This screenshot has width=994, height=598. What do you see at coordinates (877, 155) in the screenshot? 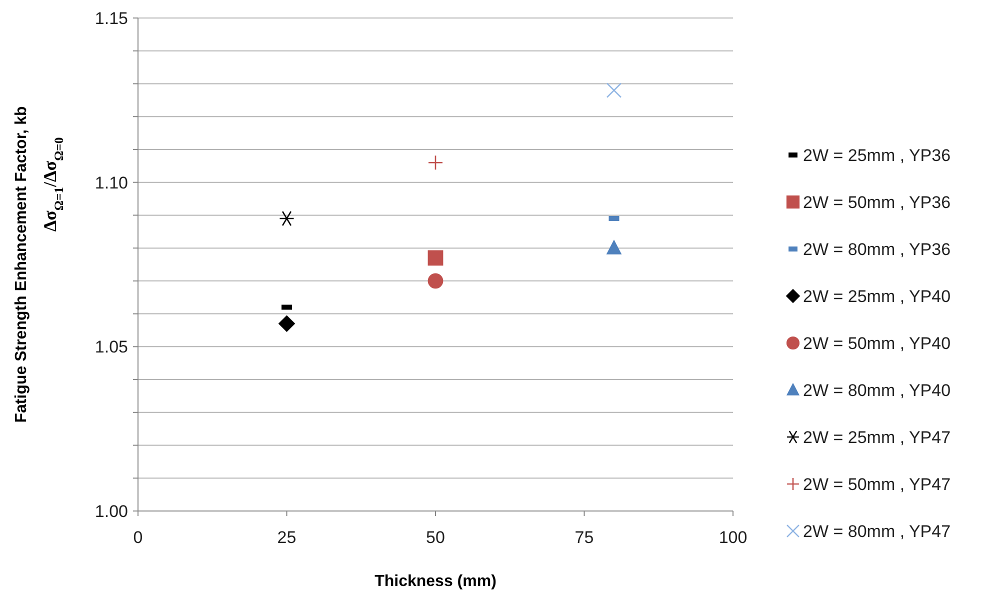
I see `legend-label: 2W = 25mm , YP36` at bounding box center [877, 155].